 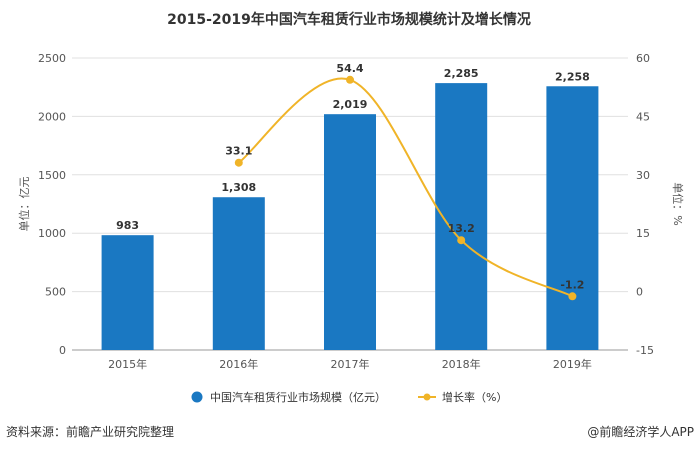 I want to click on y-axis-label: 单位：亿元, so click(x=24, y=204).